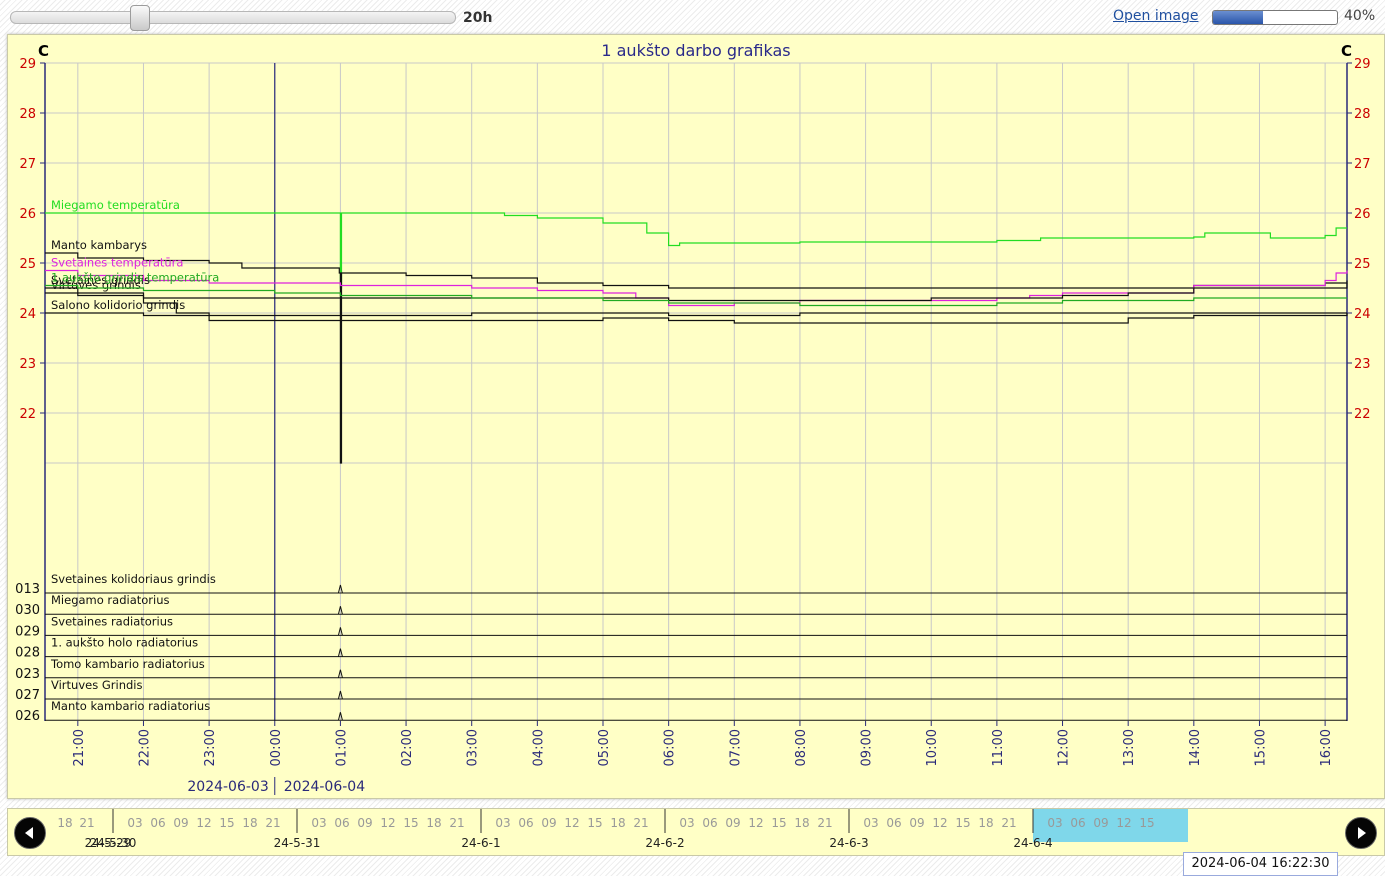 This screenshot has height=876, width=1385. What do you see at coordinates (27, 674) in the screenshot?
I see `digital-id-label: 023` at bounding box center [27, 674].